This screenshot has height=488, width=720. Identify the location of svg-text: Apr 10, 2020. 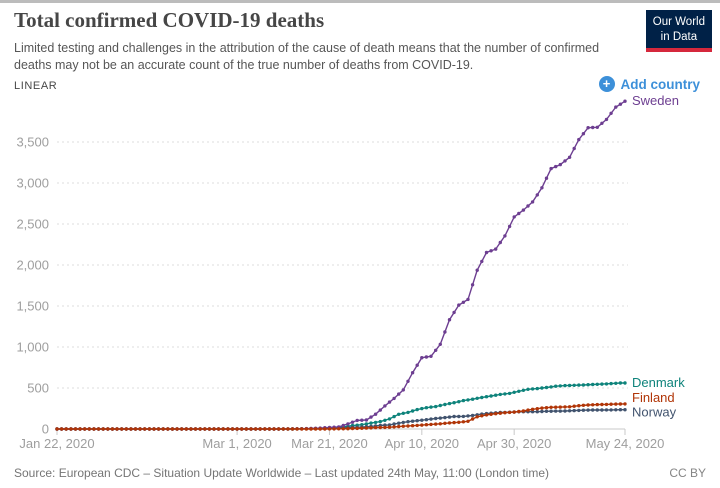
(422, 443).